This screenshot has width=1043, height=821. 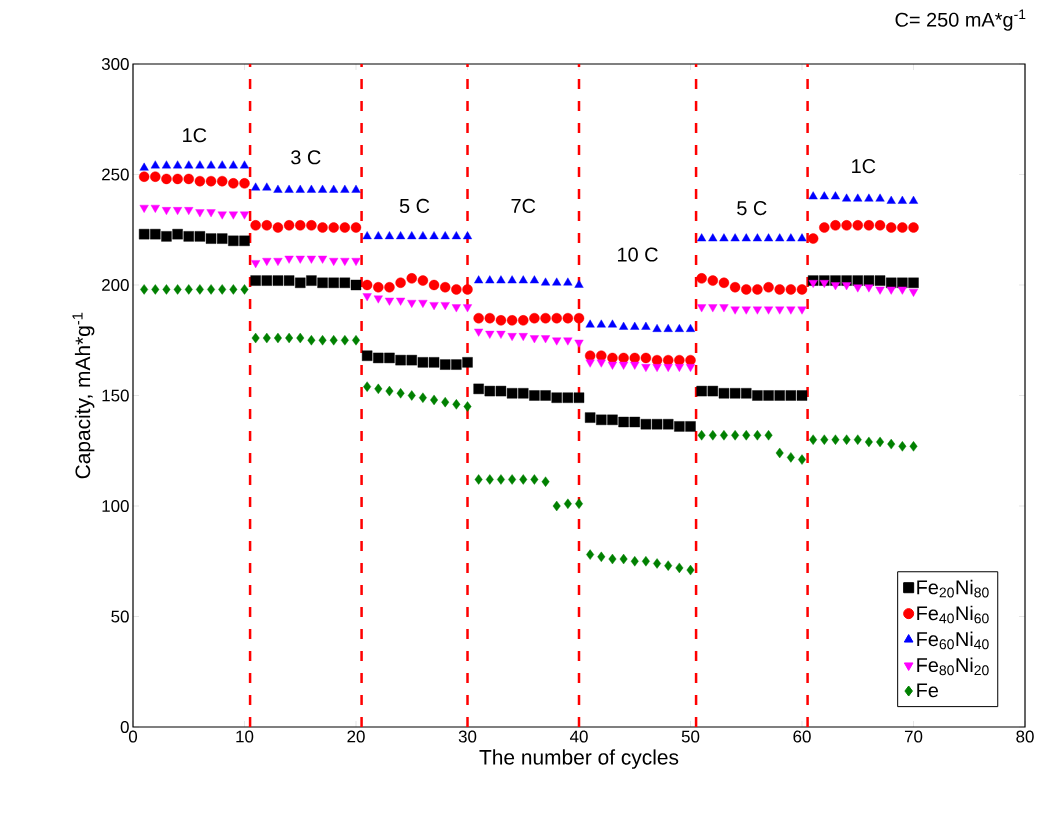 What do you see at coordinates (356, 736) in the screenshot?
I see `x-tick-label: 20` at bounding box center [356, 736].